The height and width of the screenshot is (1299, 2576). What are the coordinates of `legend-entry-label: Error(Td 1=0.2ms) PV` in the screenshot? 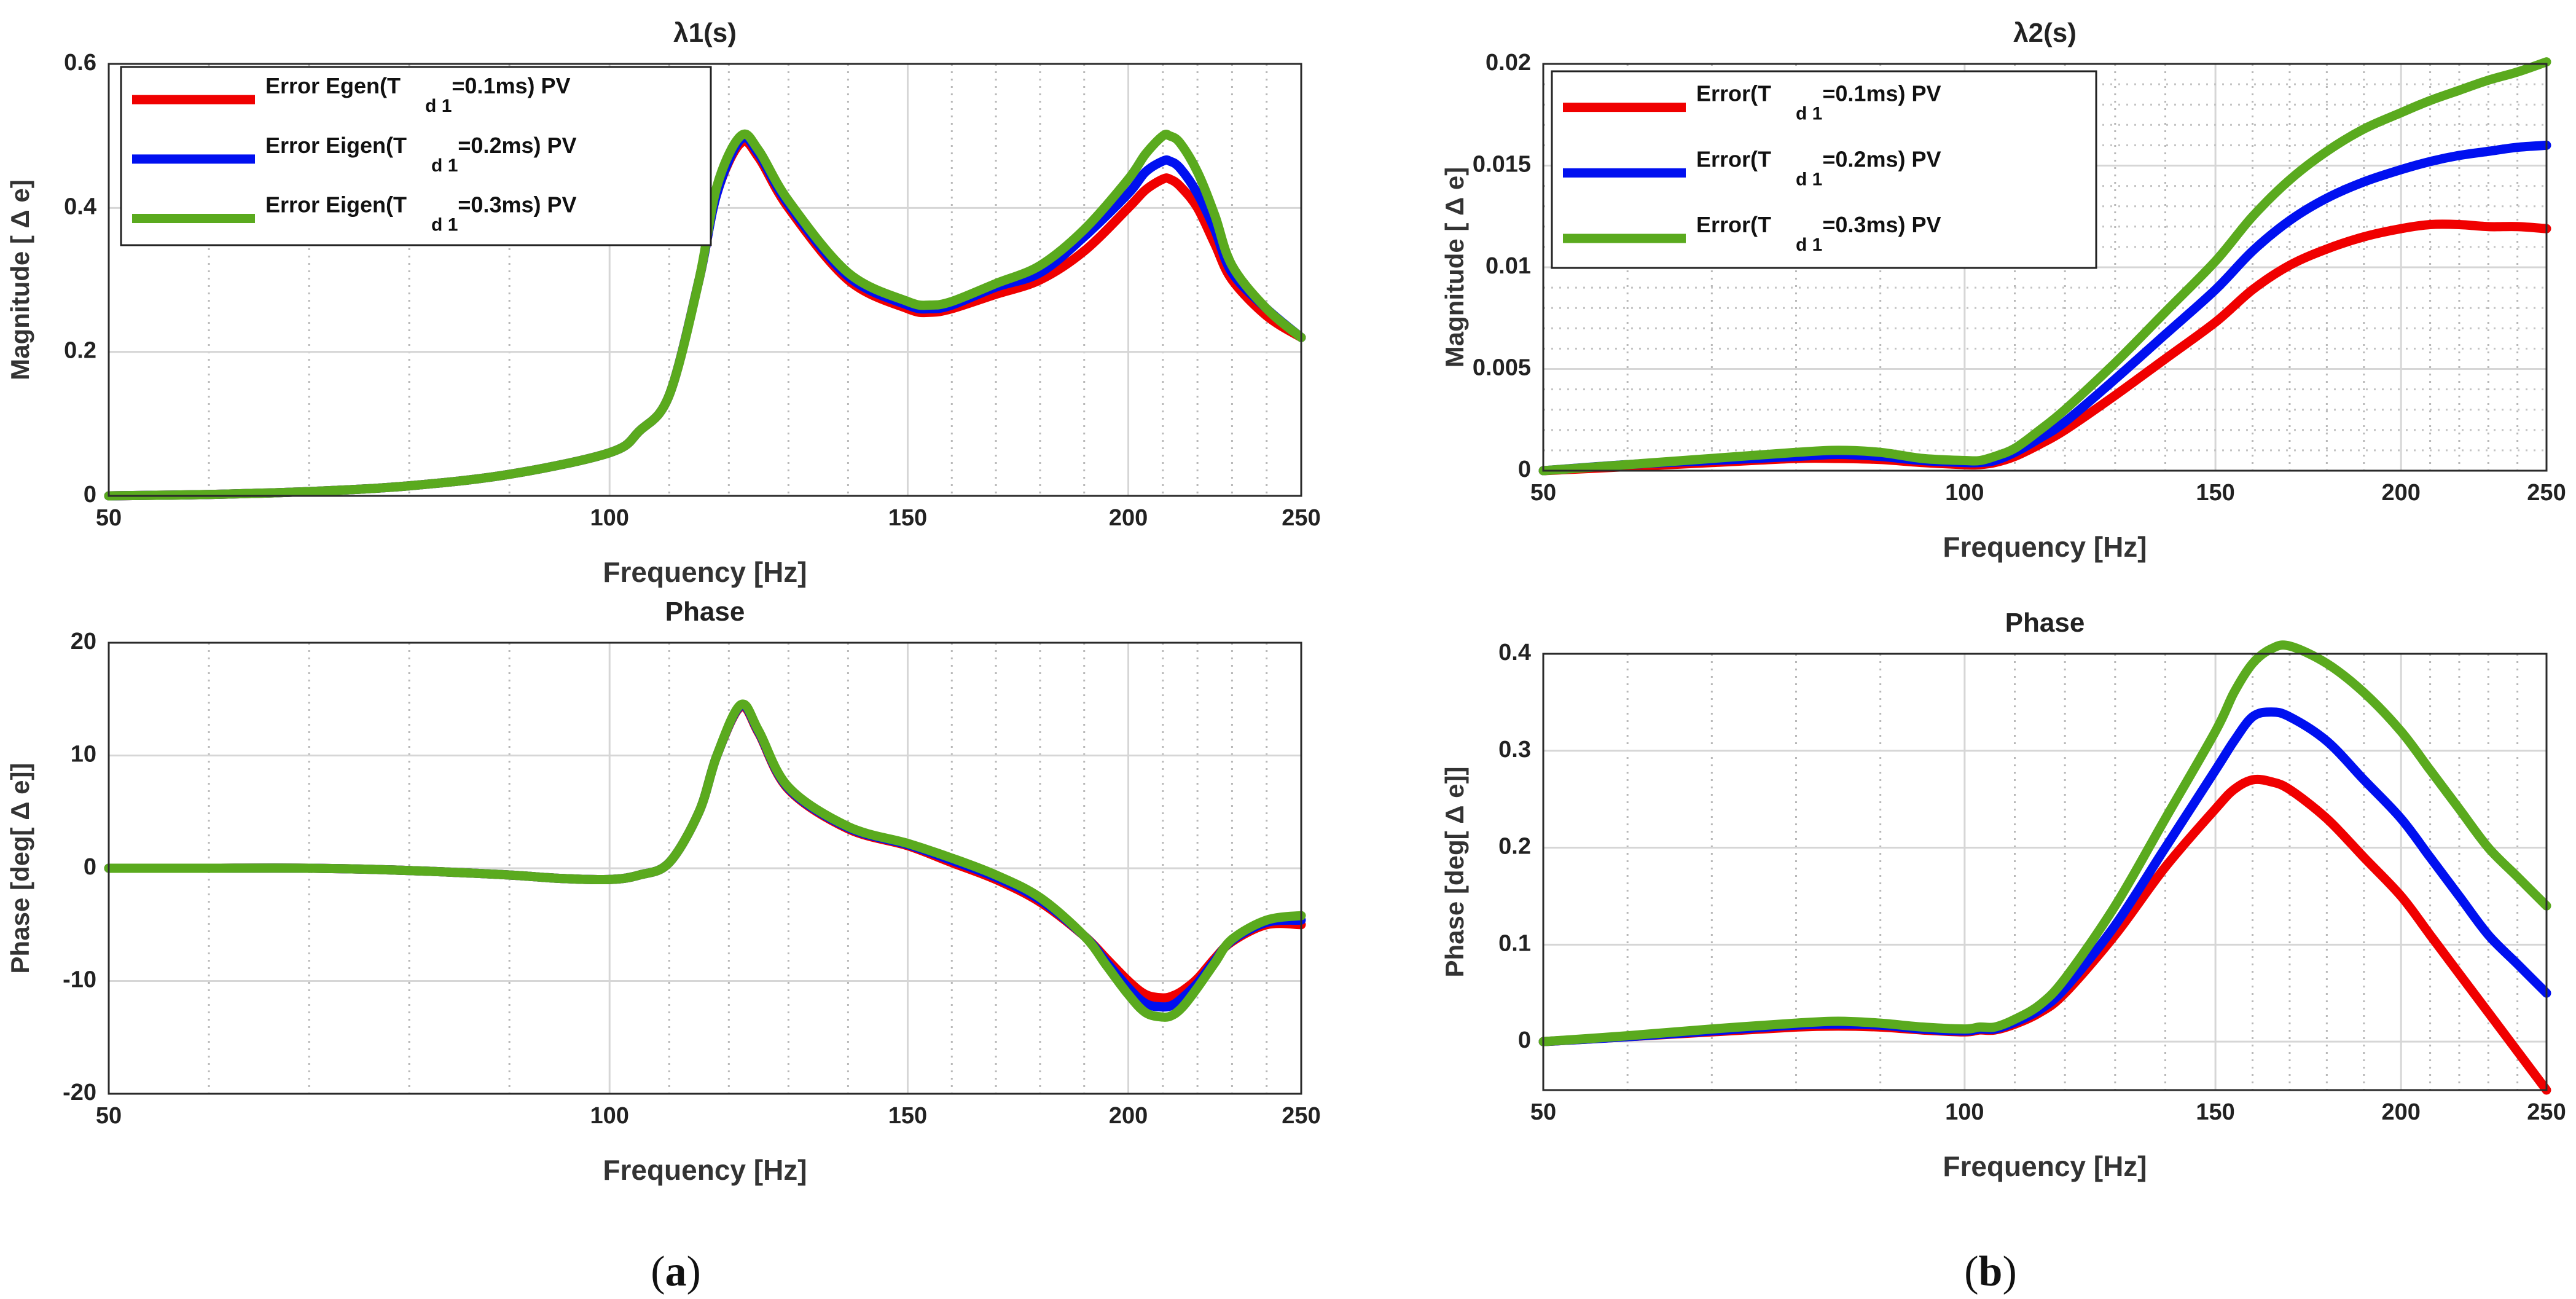 It's located at (1818, 167).